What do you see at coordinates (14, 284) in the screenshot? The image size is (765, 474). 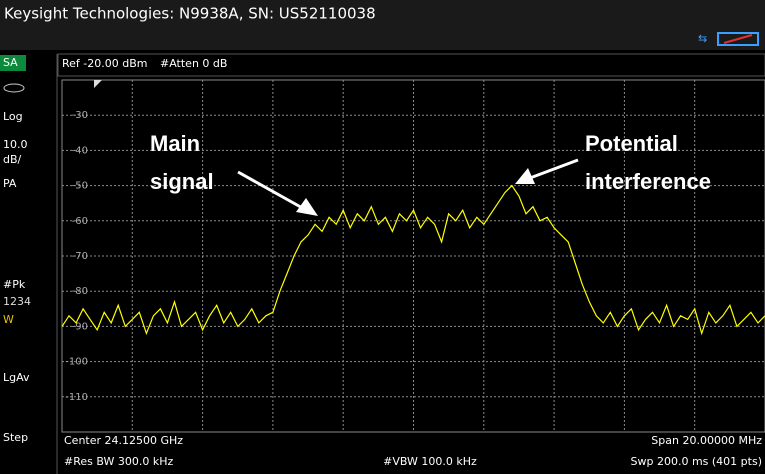 I see `side-label: #Pk` at bounding box center [14, 284].